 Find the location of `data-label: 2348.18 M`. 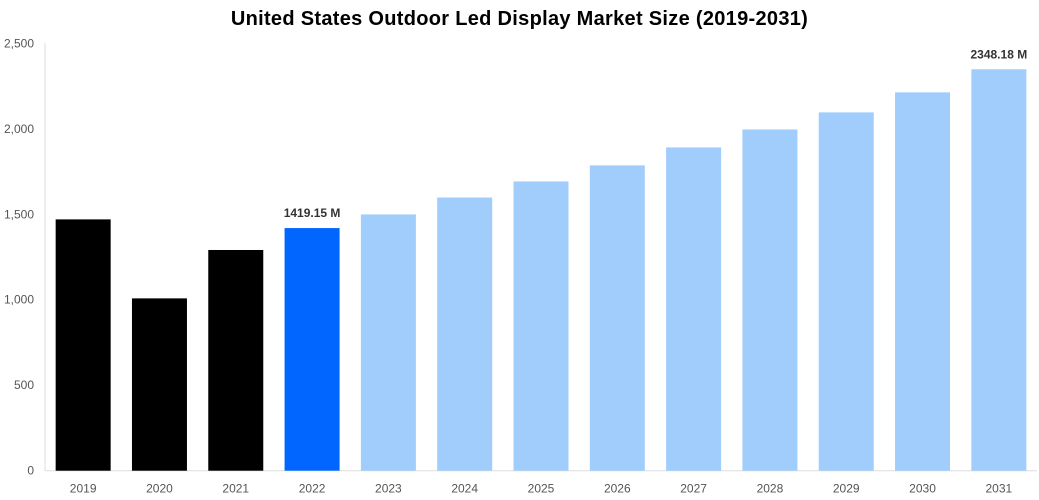

data-label: 2348.18 M is located at coordinates (998, 54).